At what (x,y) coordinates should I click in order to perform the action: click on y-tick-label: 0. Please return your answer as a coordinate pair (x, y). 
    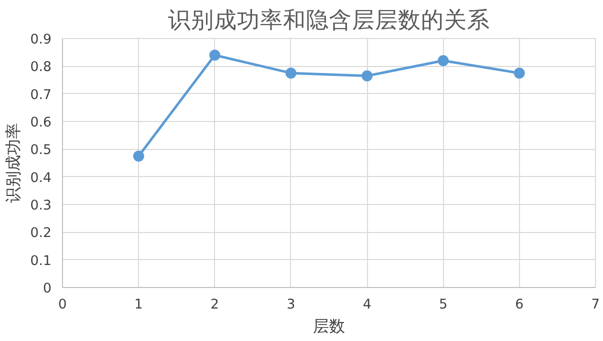
    Looking at the image, I should click on (47, 289).